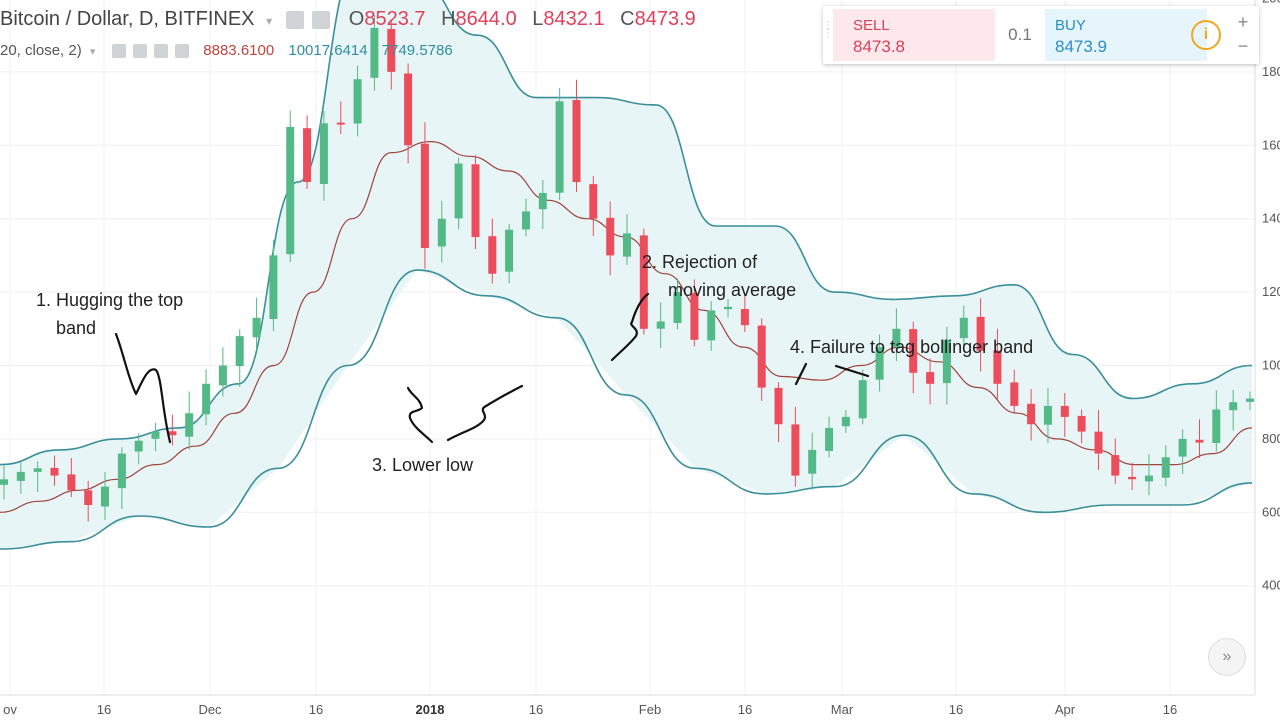 This screenshot has width=1280, height=720. Describe the element at coordinates (356, 19) in the screenshot. I see `ohlc-open-label: O` at that location.